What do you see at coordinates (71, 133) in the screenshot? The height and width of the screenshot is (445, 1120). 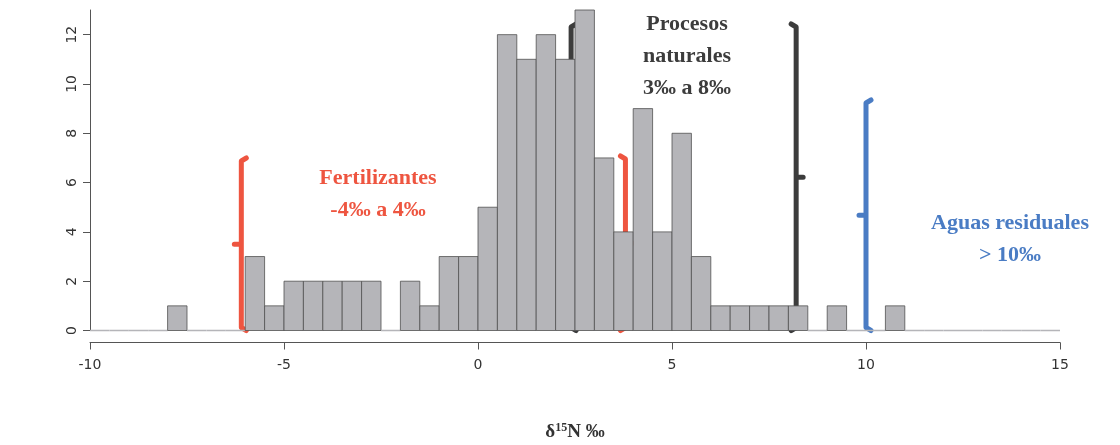 I see `y-tick-label: 8` at bounding box center [71, 133].